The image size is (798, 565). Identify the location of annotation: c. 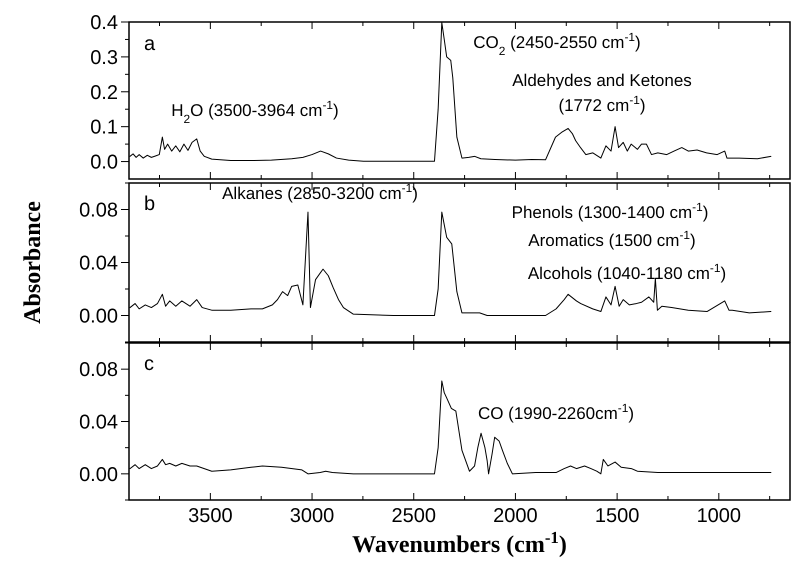
(149, 364).